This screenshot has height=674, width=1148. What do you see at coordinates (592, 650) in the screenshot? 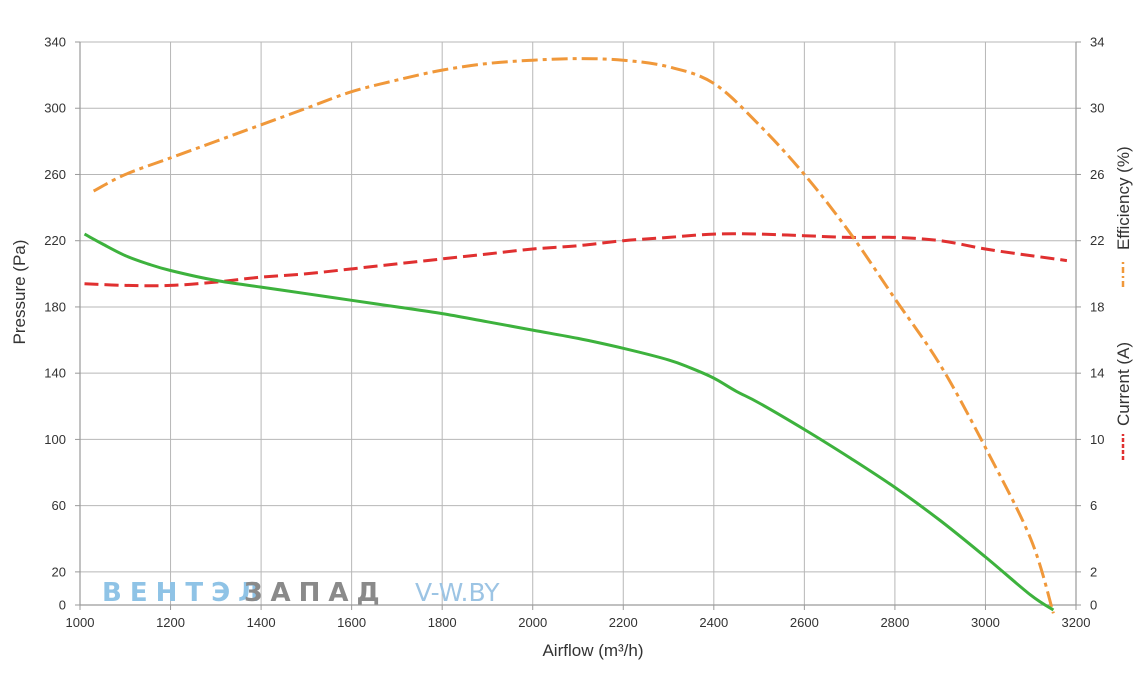
I see `x-axis-title: Airflow (m³/h)` at bounding box center [592, 650].